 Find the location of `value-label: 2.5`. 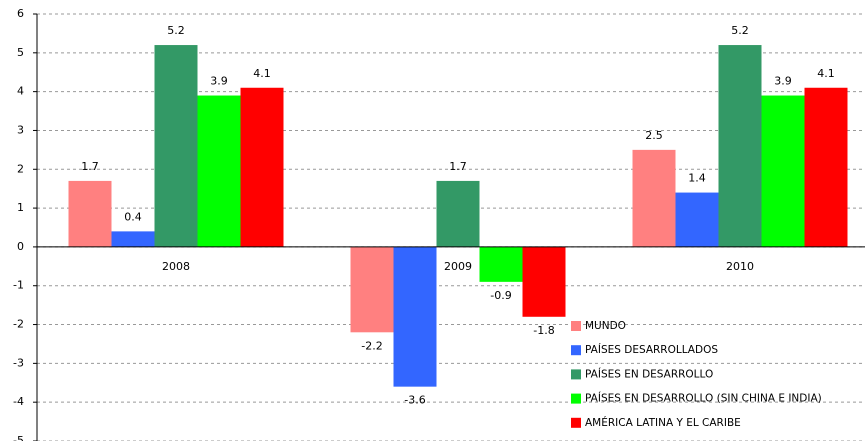

value-label: 2.5 is located at coordinates (654, 135).